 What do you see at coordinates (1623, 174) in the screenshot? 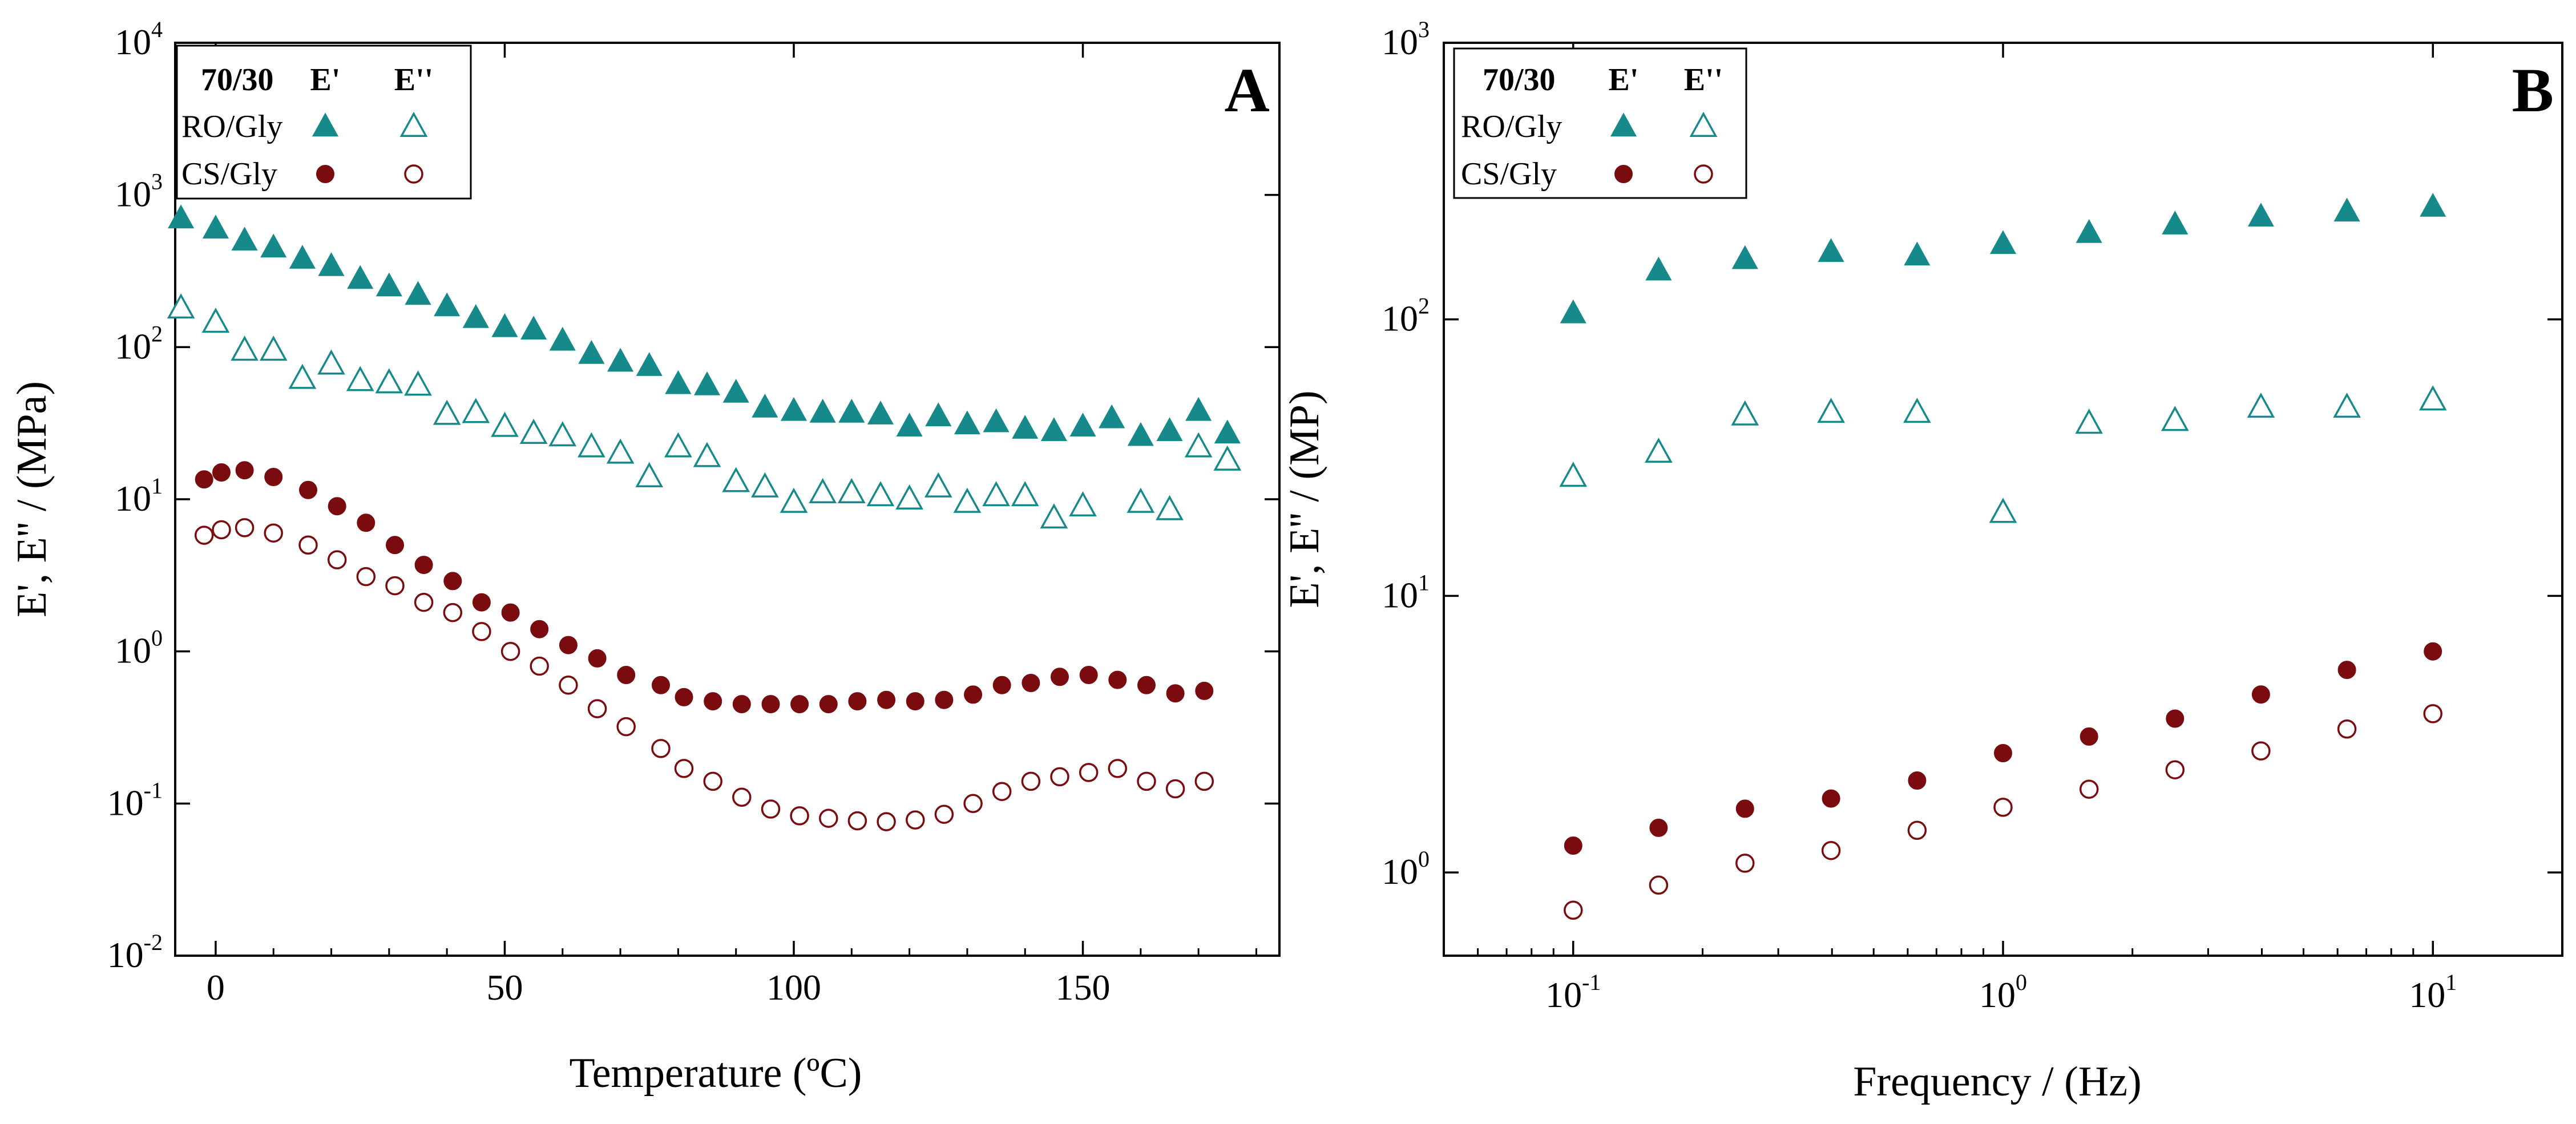
I see `panel-b-legend-marker-filled` at bounding box center [1623, 174].